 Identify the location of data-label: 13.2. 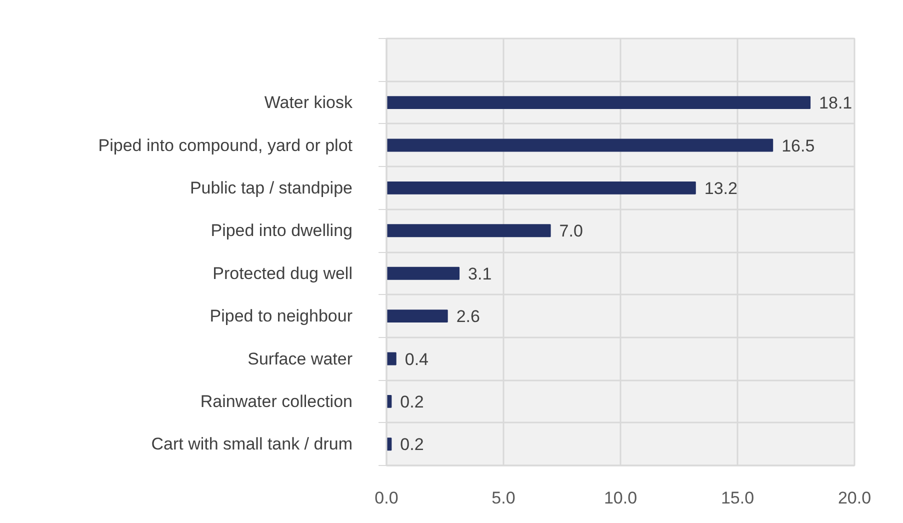
(721, 188).